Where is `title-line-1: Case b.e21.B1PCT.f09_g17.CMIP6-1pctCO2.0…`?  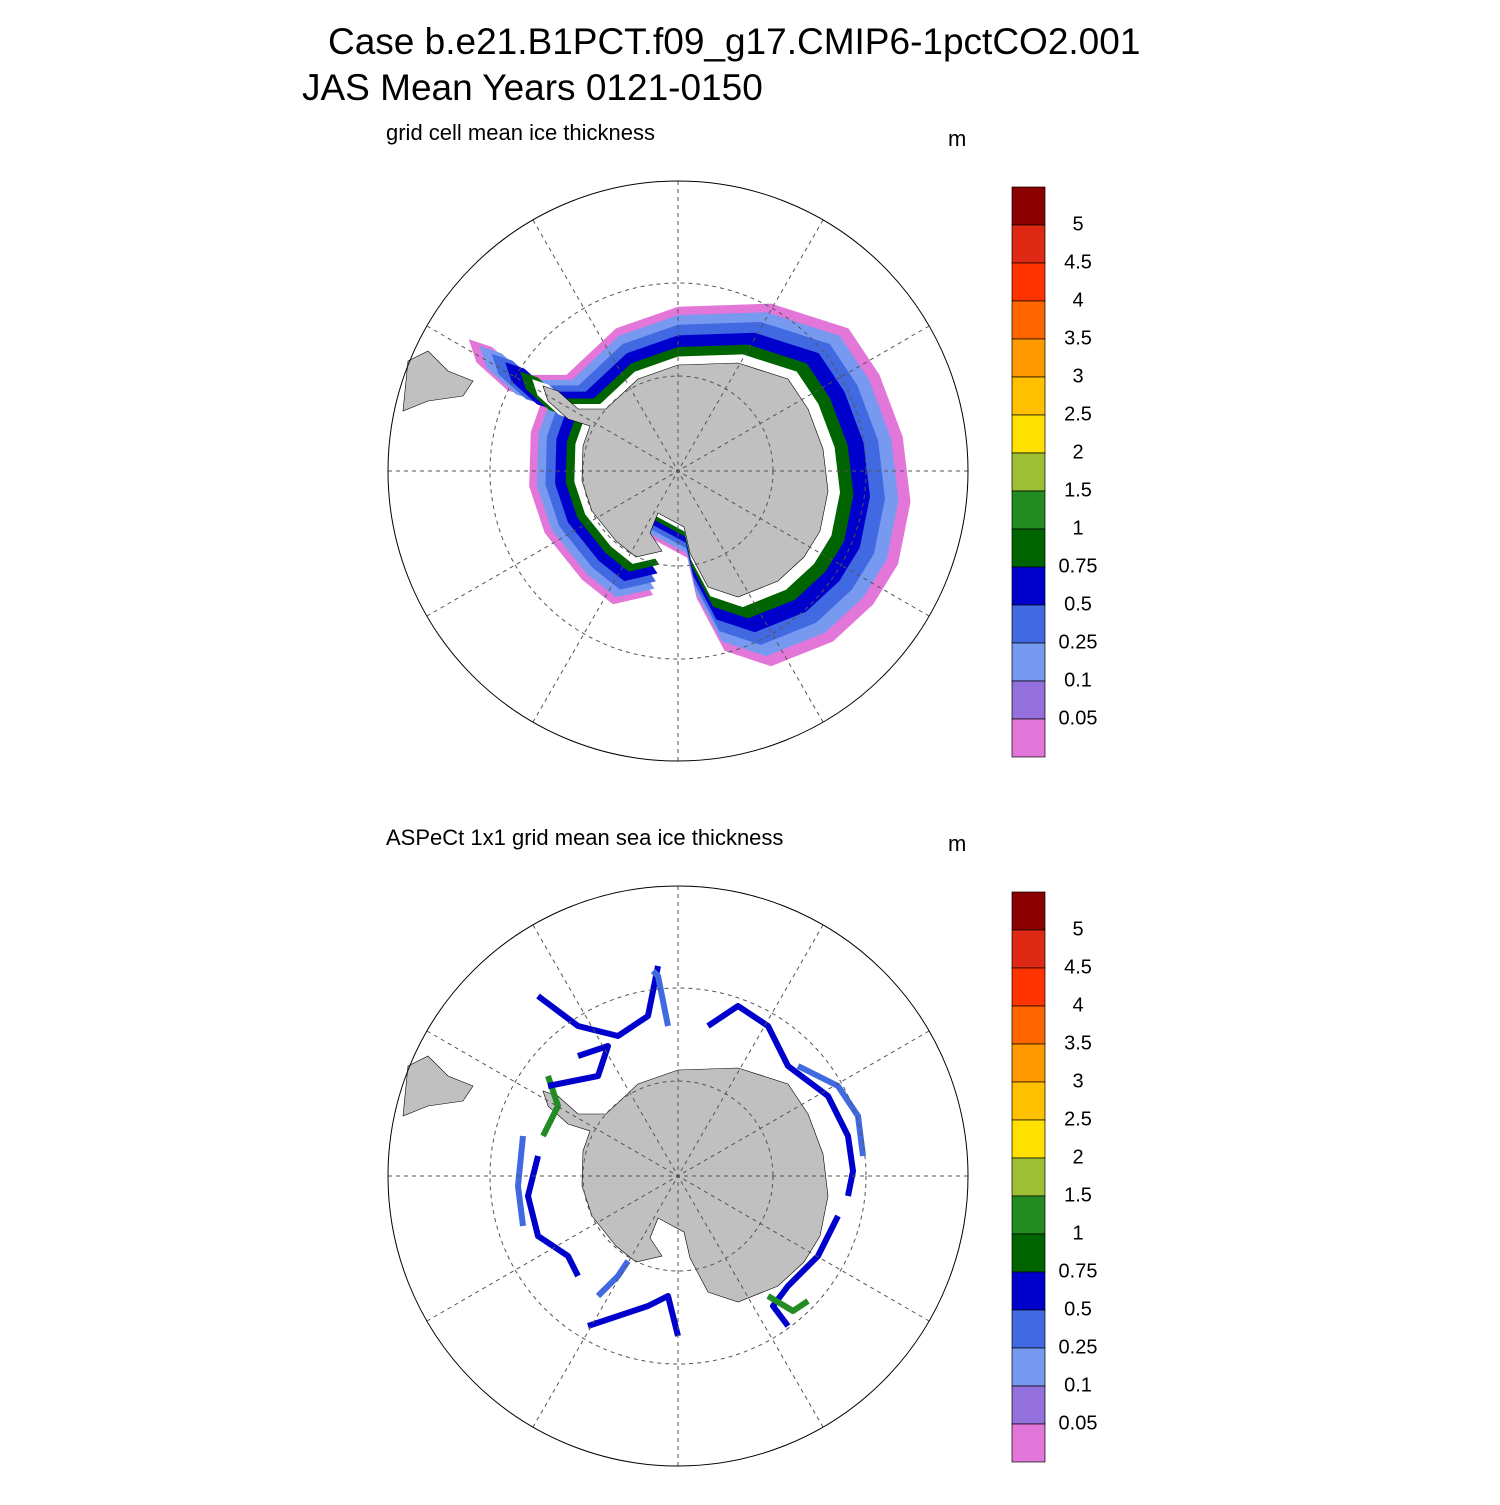 title-line-1: Case b.e21.B1PCT.f09_g17.CMIP6-1pctCO2.0… is located at coordinates (734, 41).